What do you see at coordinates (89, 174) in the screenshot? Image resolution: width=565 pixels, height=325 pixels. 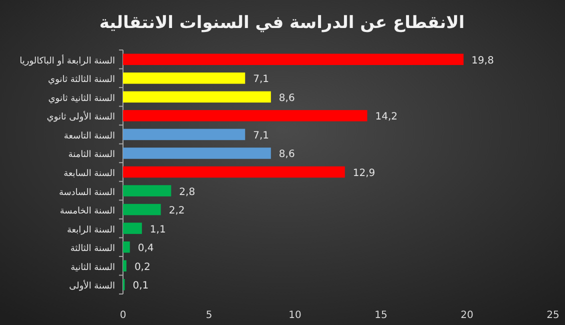 I see `y-tick-label: السنة السابعة` at bounding box center [89, 174].